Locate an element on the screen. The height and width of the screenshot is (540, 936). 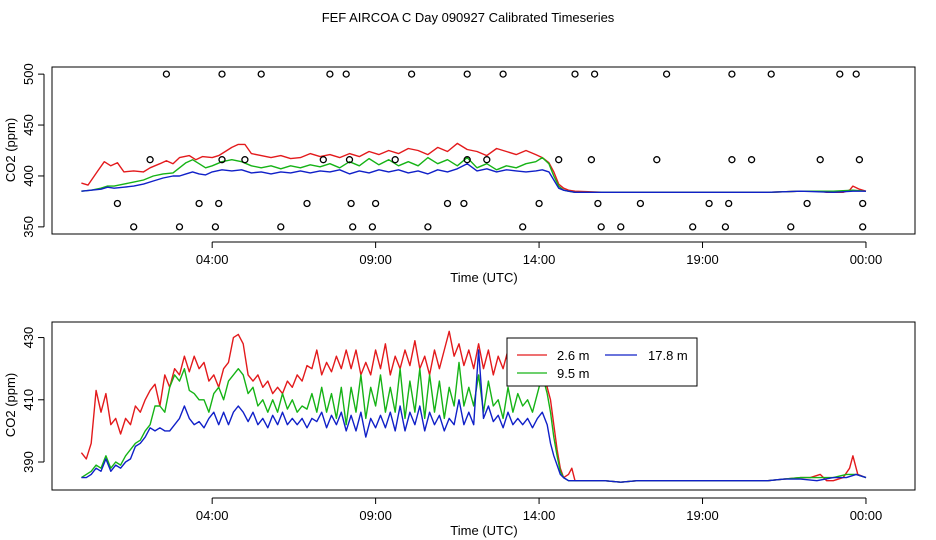
bottom-x-tick-label: 04:00 is located at coordinates (212, 515).